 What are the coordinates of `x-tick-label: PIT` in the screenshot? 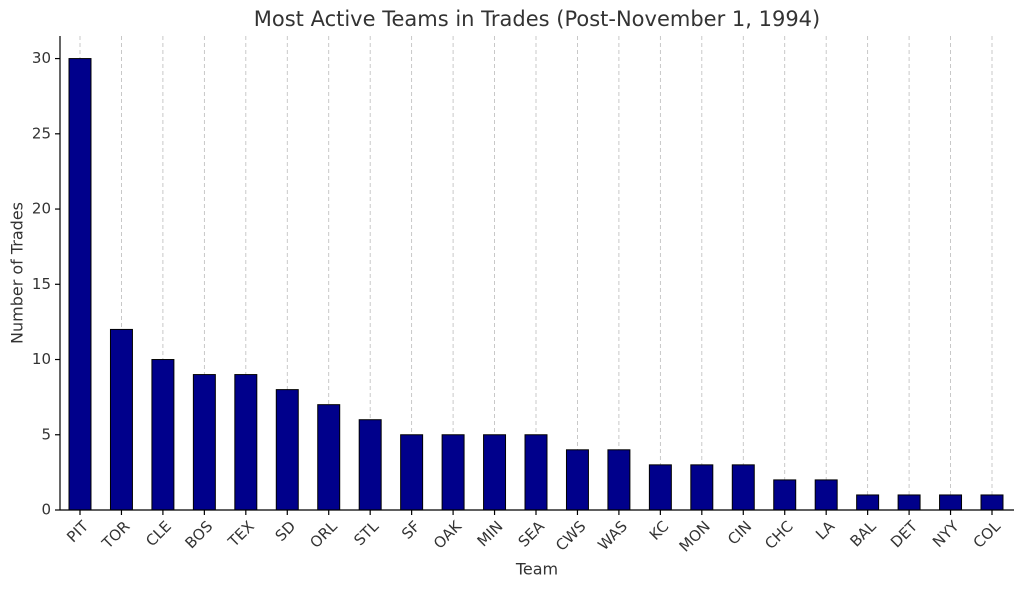 It's located at (77, 531).